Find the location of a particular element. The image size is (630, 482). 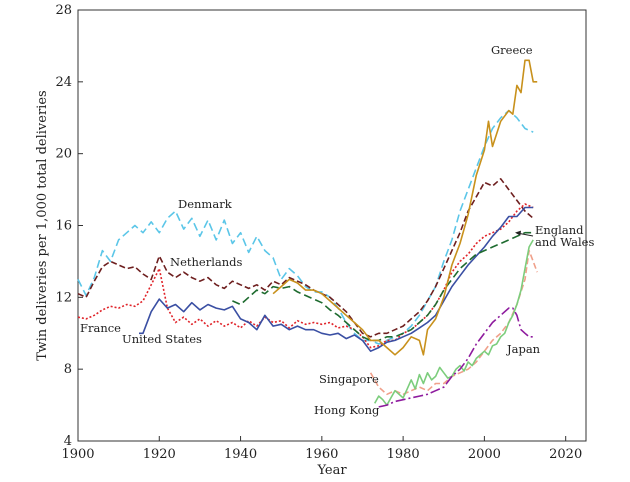

label-singapore: Singapore is located at coordinates (349, 379).